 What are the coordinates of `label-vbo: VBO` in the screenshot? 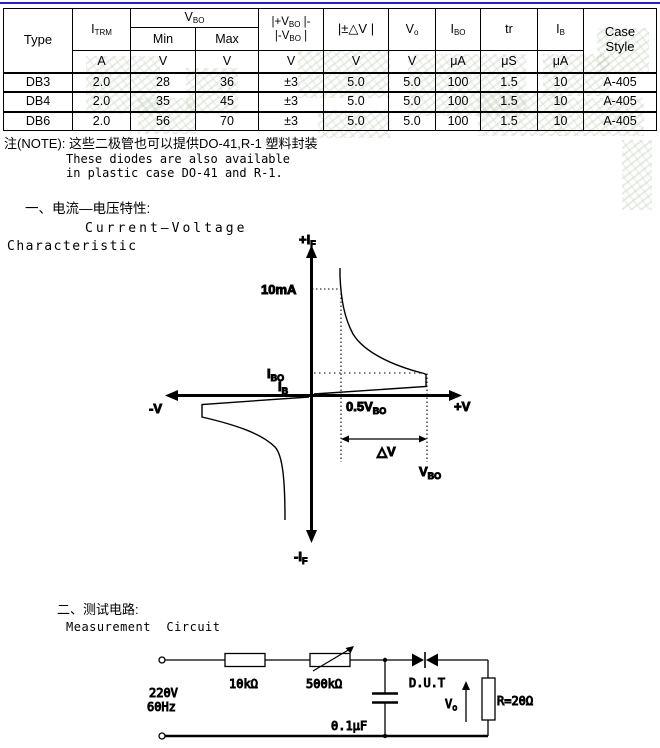 It's located at (430, 472).